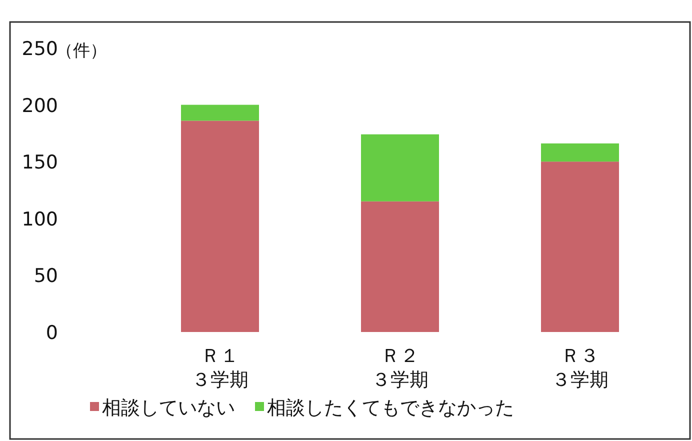 The height and width of the screenshot is (441, 692). I want to click on y-tick-label: 50, so click(46, 276).